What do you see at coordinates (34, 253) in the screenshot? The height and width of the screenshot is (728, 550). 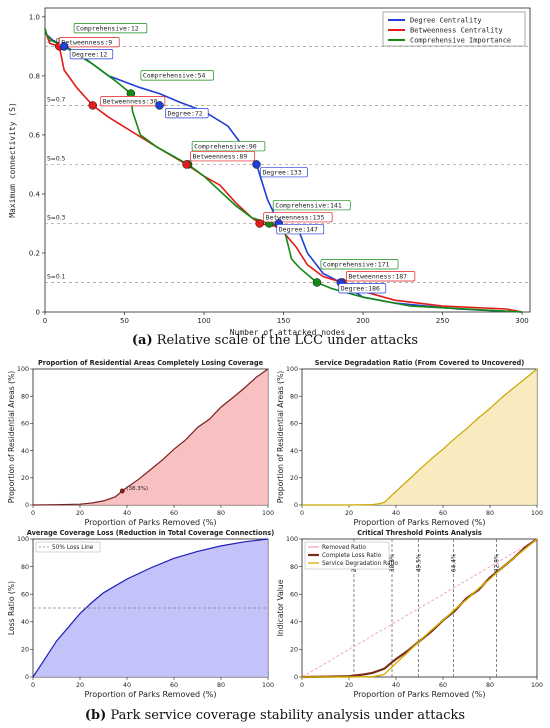 I see `y-tick-label: 0.2` at bounding box center [34, 253].